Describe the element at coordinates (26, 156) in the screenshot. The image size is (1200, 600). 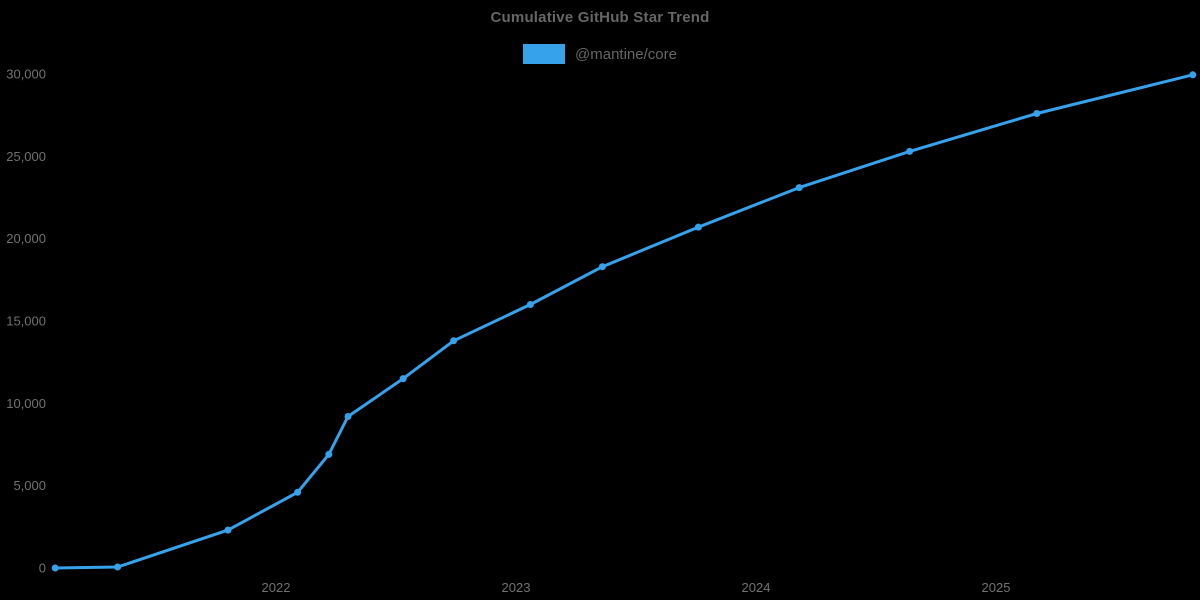
I see `y-axis-tick-label: 25,000` at that location.